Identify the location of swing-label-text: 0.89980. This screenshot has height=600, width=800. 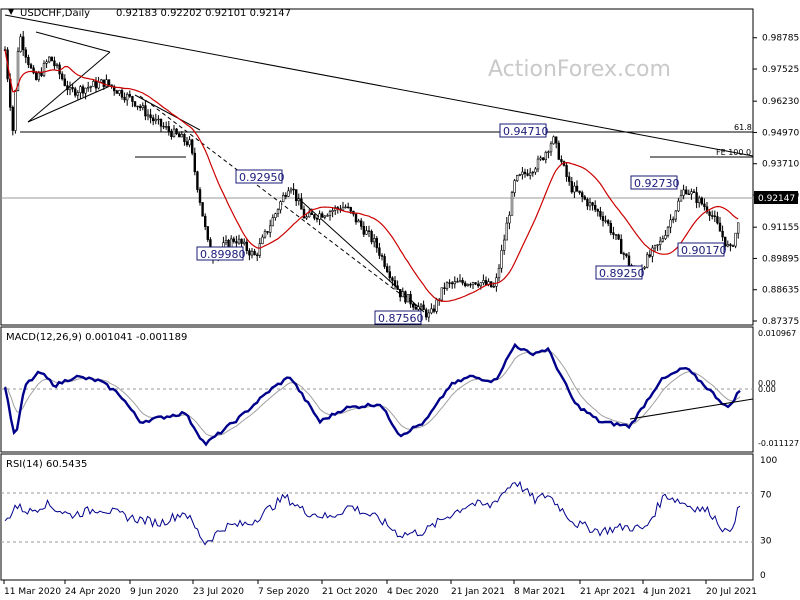
(223, 254).